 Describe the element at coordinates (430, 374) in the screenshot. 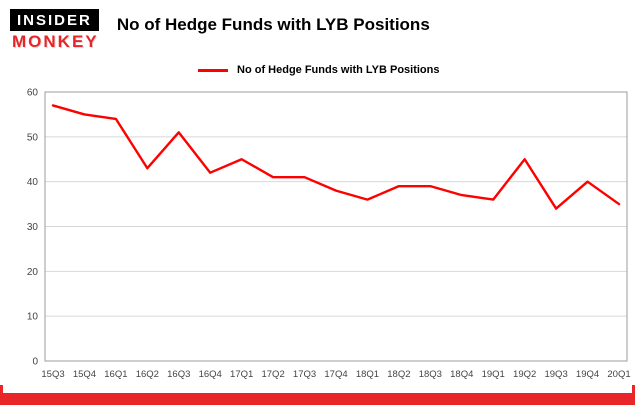

I see `x-axis-tick-label: 18Q3` at that location.